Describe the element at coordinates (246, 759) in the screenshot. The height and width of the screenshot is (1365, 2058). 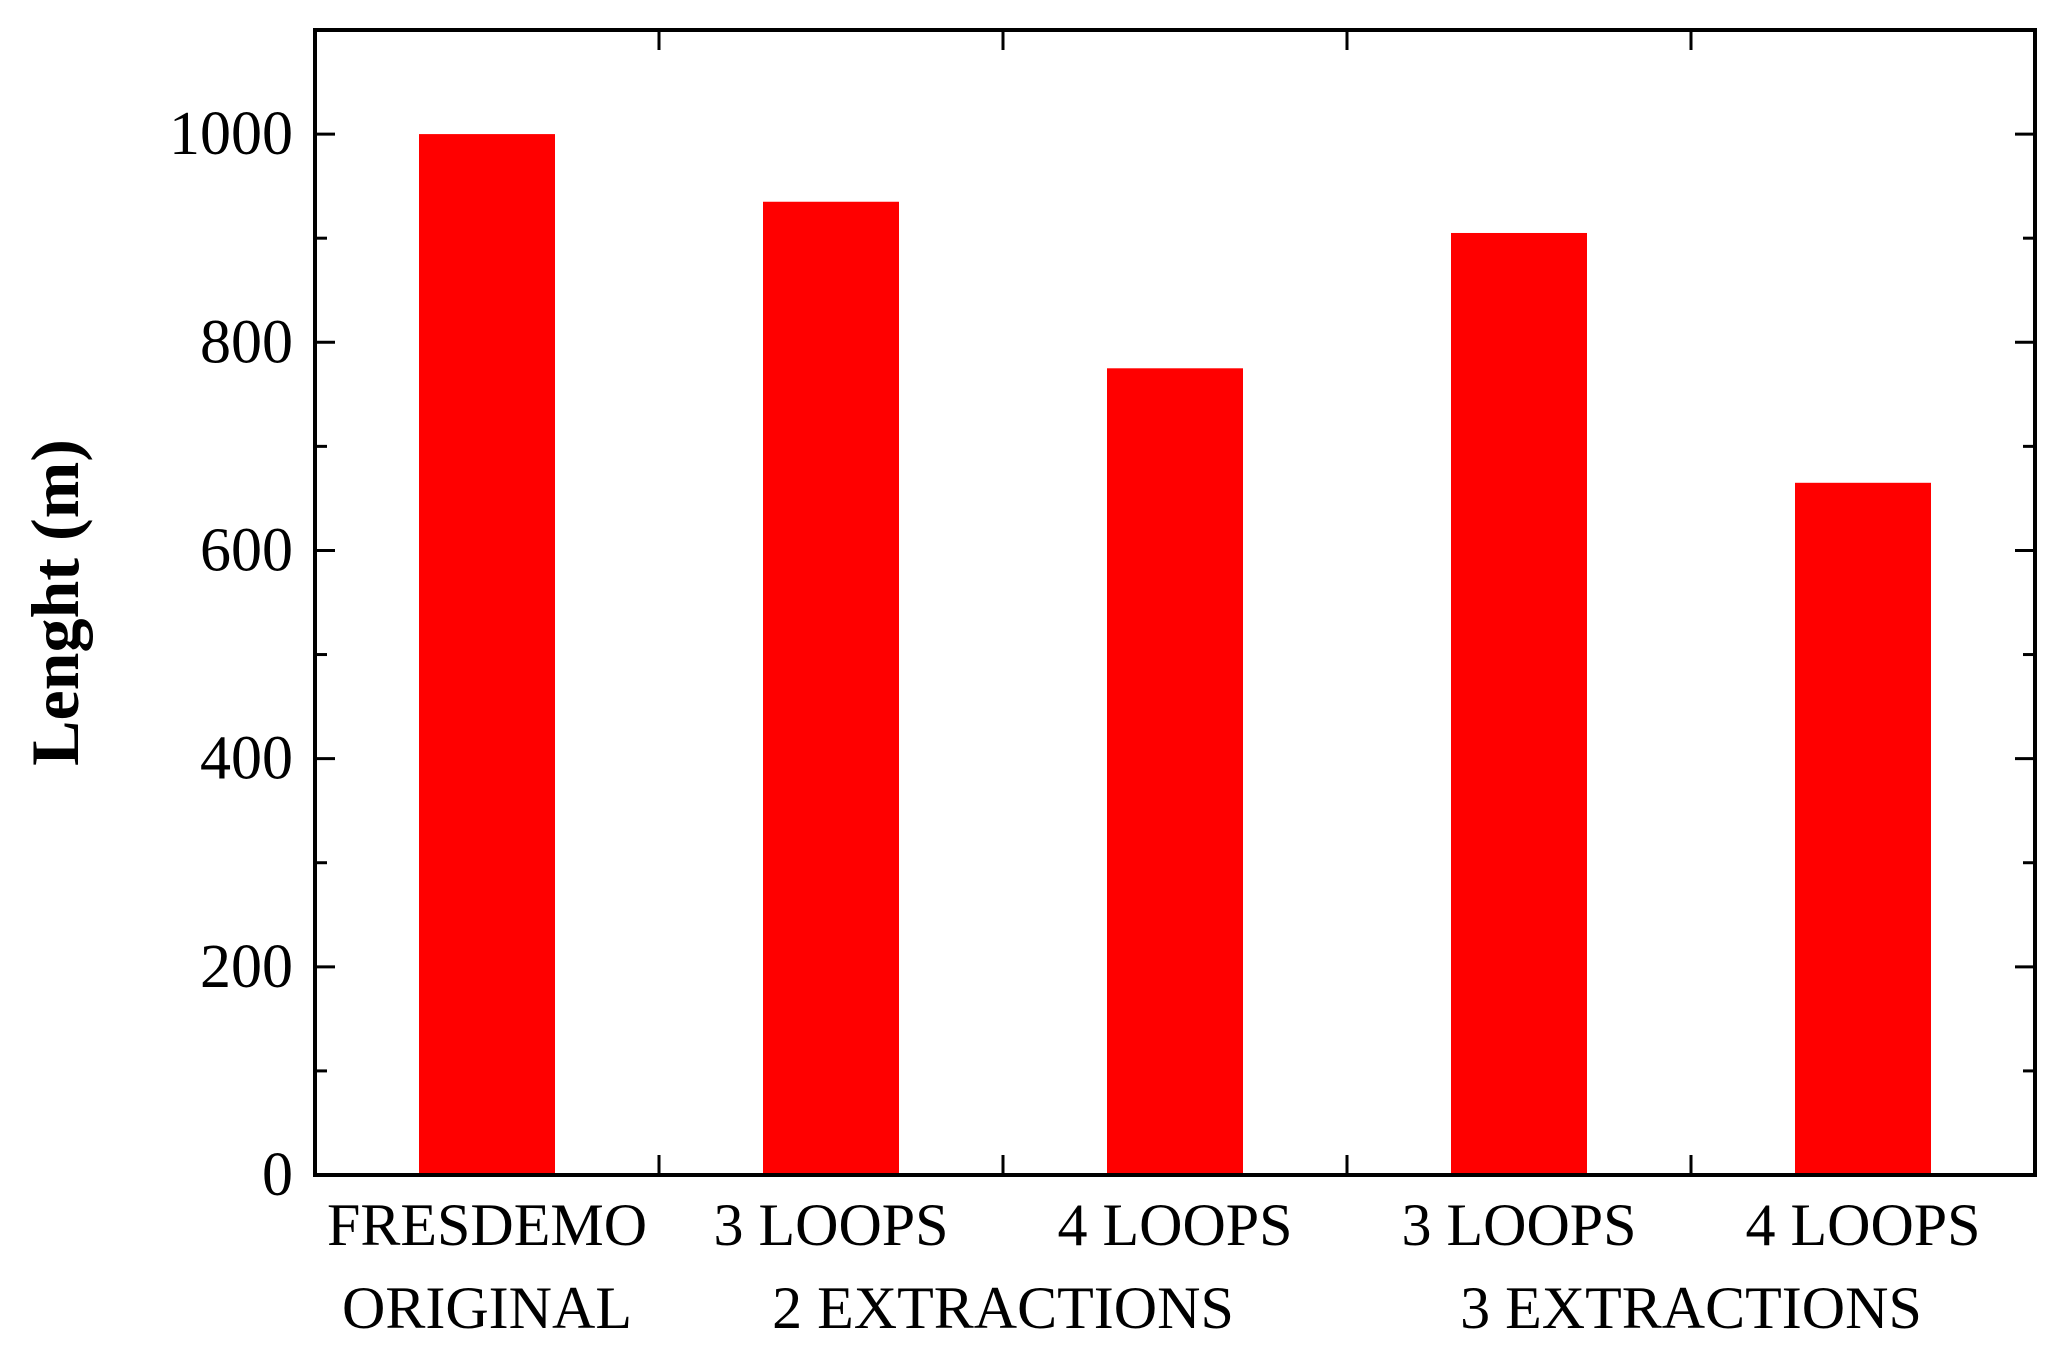
I see `y-tick-label: 400` at that location.